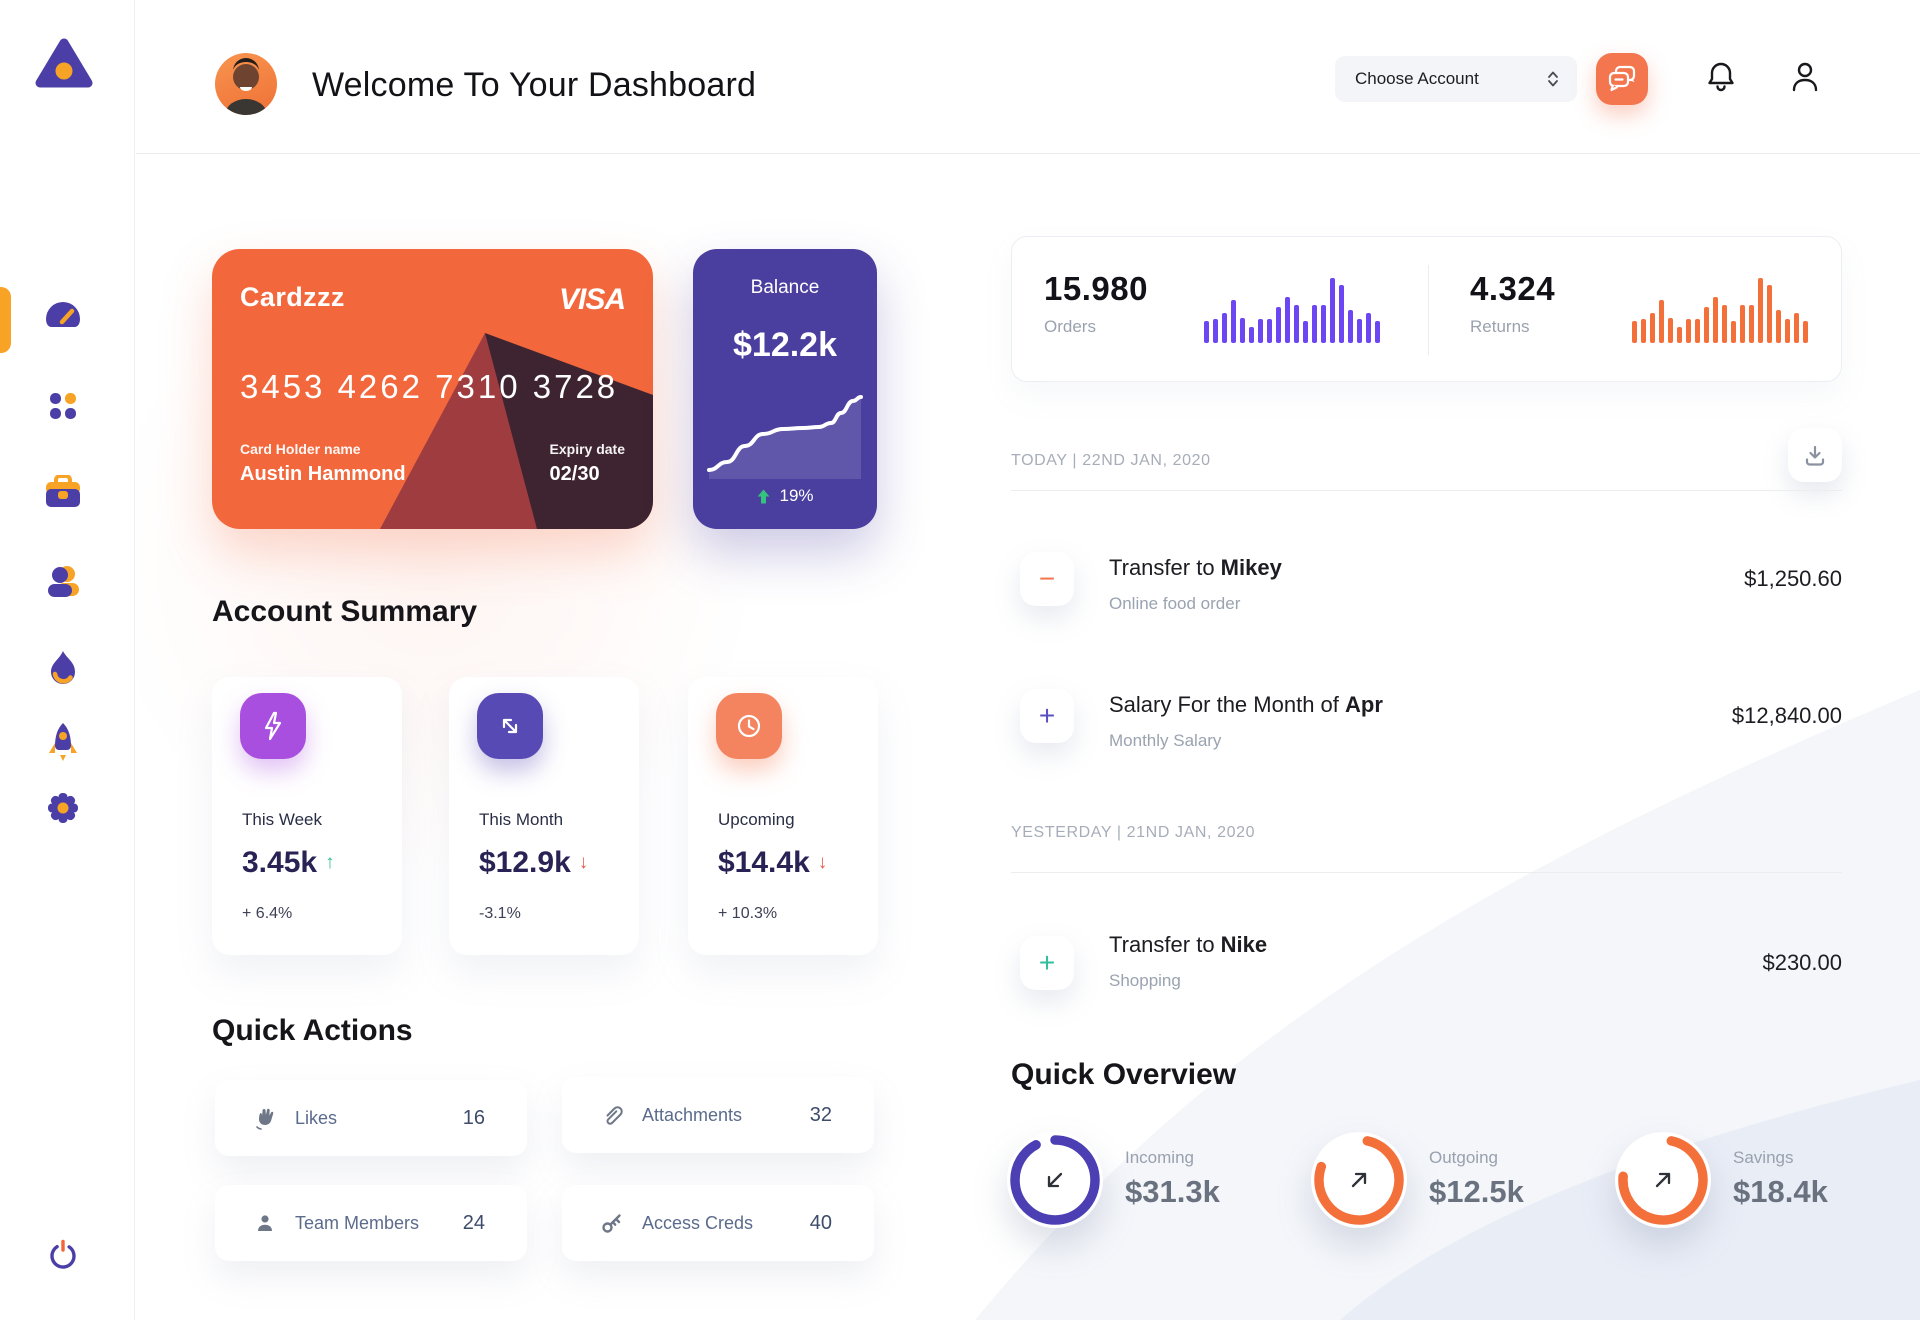 The image size is (1920, 1320). I want to click on paperclip-icon, so click(612, 1115).